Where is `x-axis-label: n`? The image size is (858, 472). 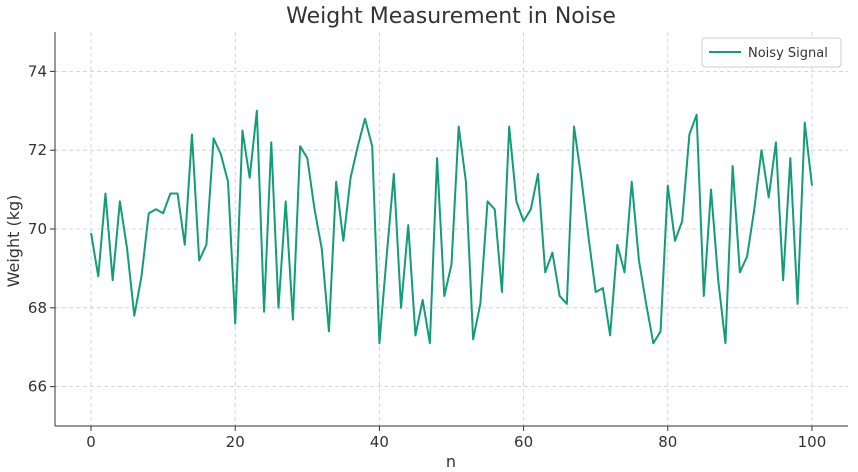 x-axis-label: n is located at coordinates (451, 461).